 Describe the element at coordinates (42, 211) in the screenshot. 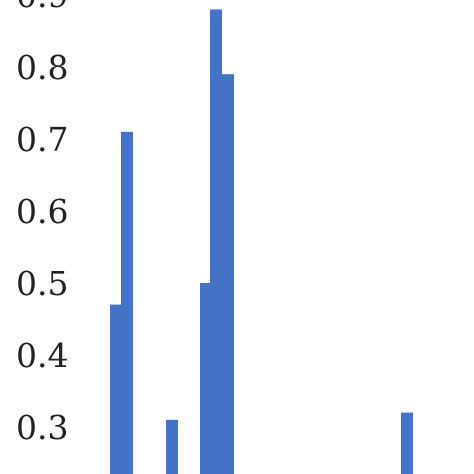

I see `y-tick-label: 0.6` at that location.